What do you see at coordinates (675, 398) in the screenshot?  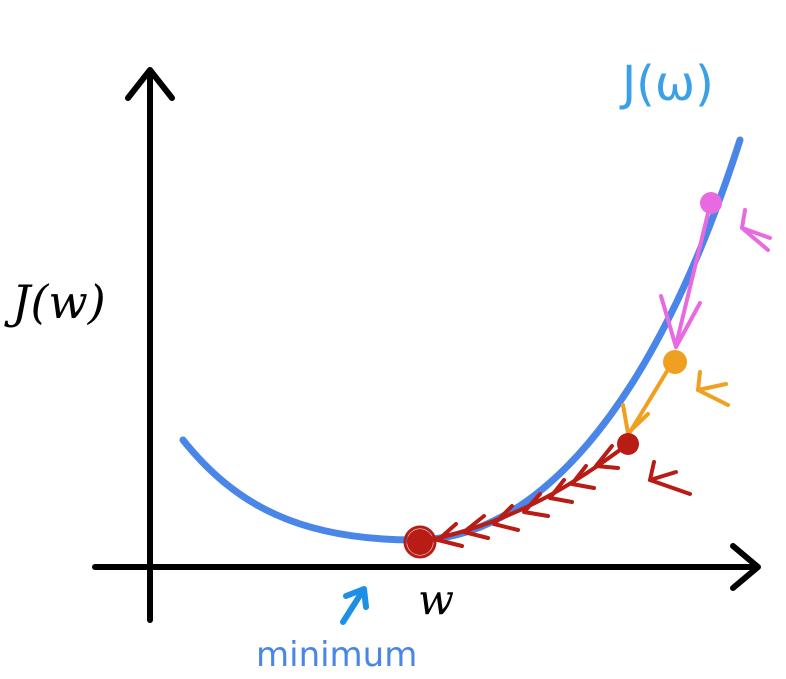 I see `step-orange` at bounding box center [675, 398].